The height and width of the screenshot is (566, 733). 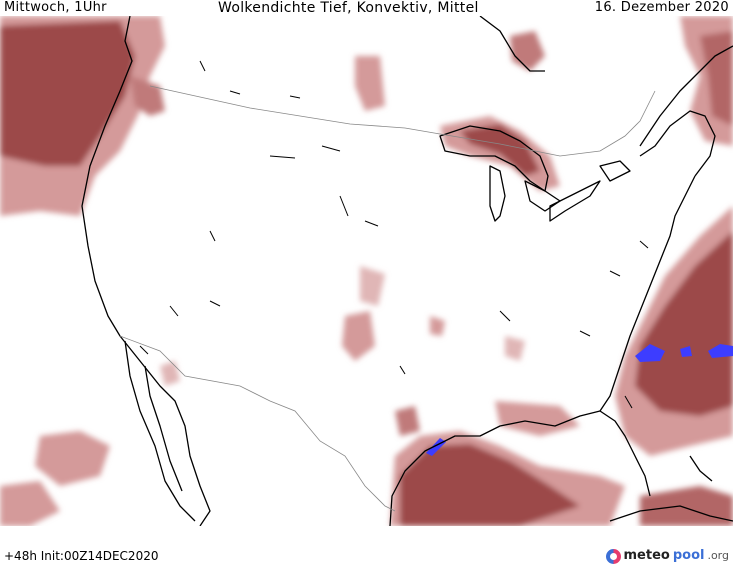 What do you see at coordinates (402, 121) in the screenshot?
I see `border-us-canada` at bounding box center [402, 121].